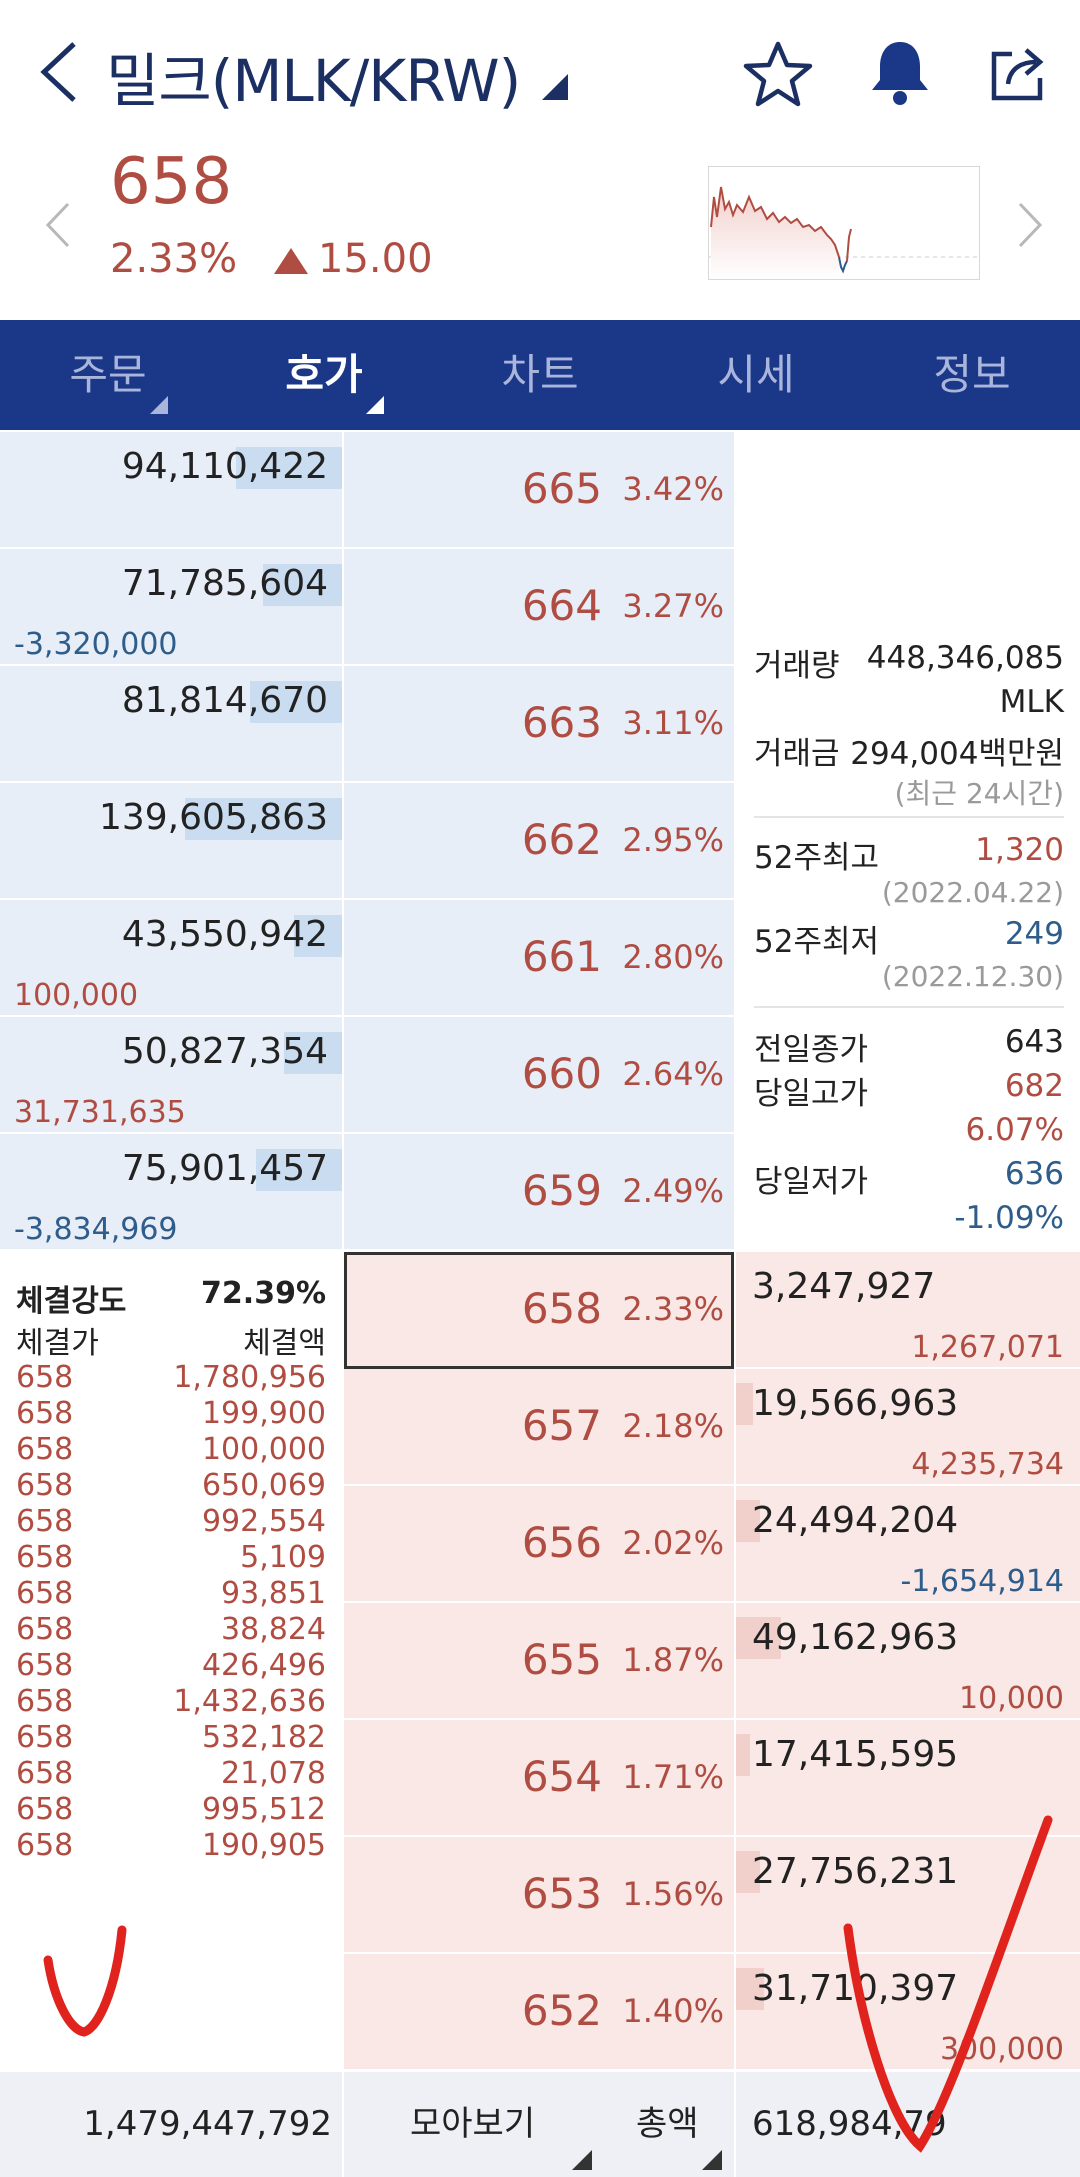 This screenshot has width=1080, height=2177. I want to click on ask-price-cell: 660 2.64%, so click(539, 1075).